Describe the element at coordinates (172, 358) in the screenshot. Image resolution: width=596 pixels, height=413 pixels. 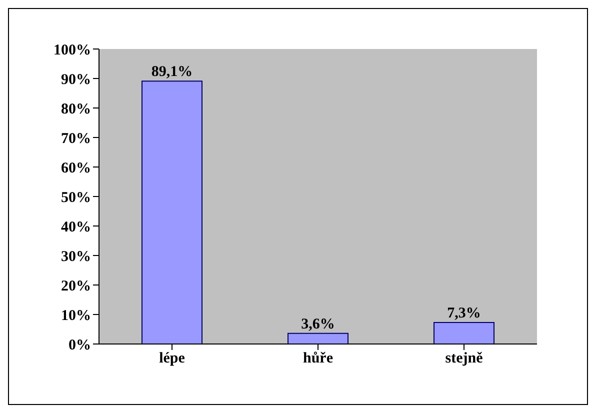
I see `x-tick-label: lépe` at that location.